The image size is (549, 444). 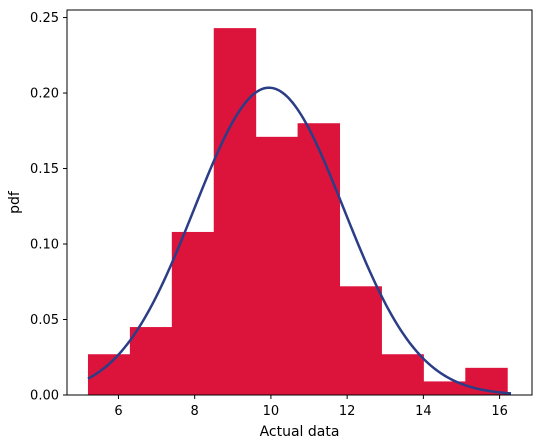 I want to click on y-axis-label: pdf, so click(x=15, y=202).